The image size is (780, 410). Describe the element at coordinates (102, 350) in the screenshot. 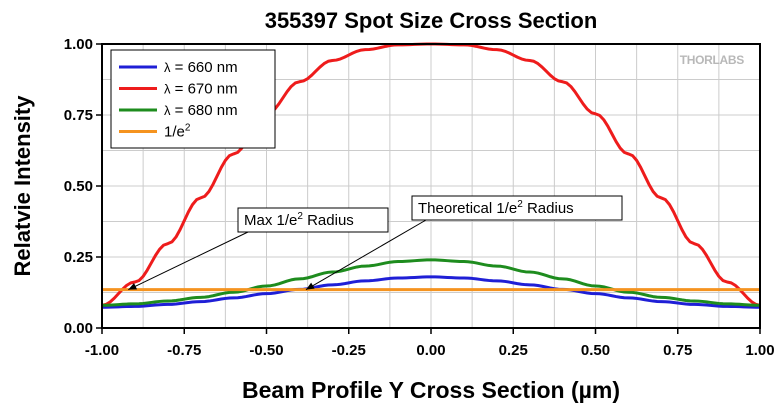

I see `x-tick-label: -1.00` at that location.